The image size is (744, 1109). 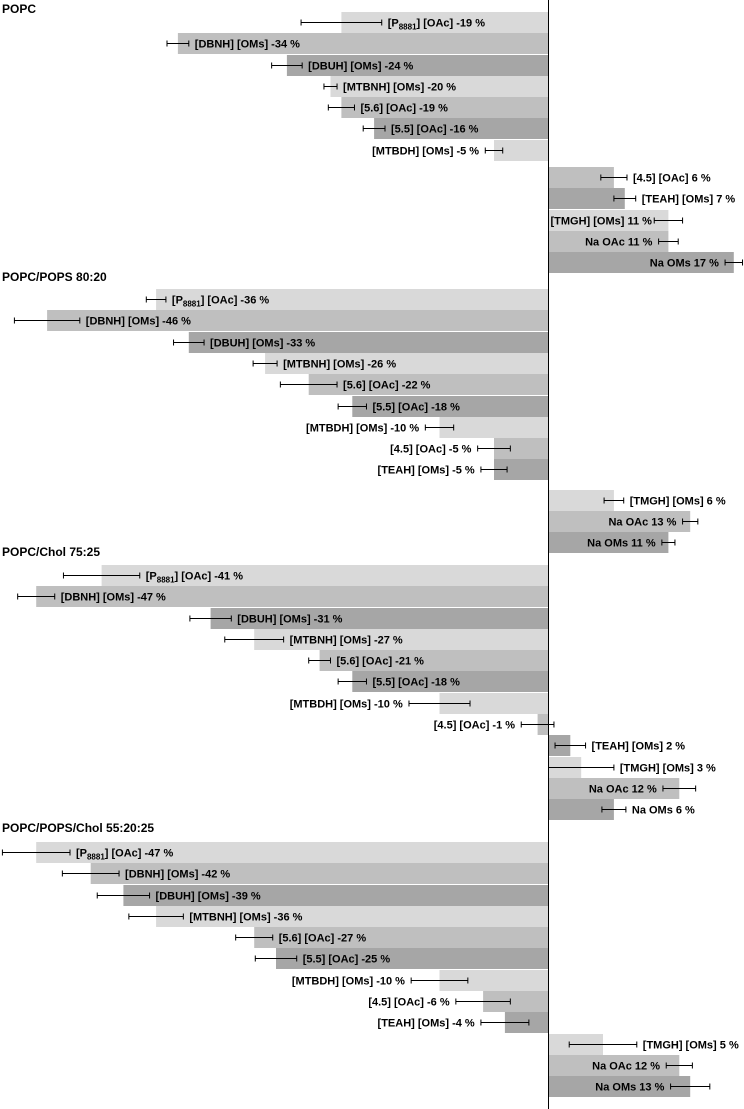 I want to click on bar-label: [MTBNH] [OMs] -27 %, so click(x=346, y=641).